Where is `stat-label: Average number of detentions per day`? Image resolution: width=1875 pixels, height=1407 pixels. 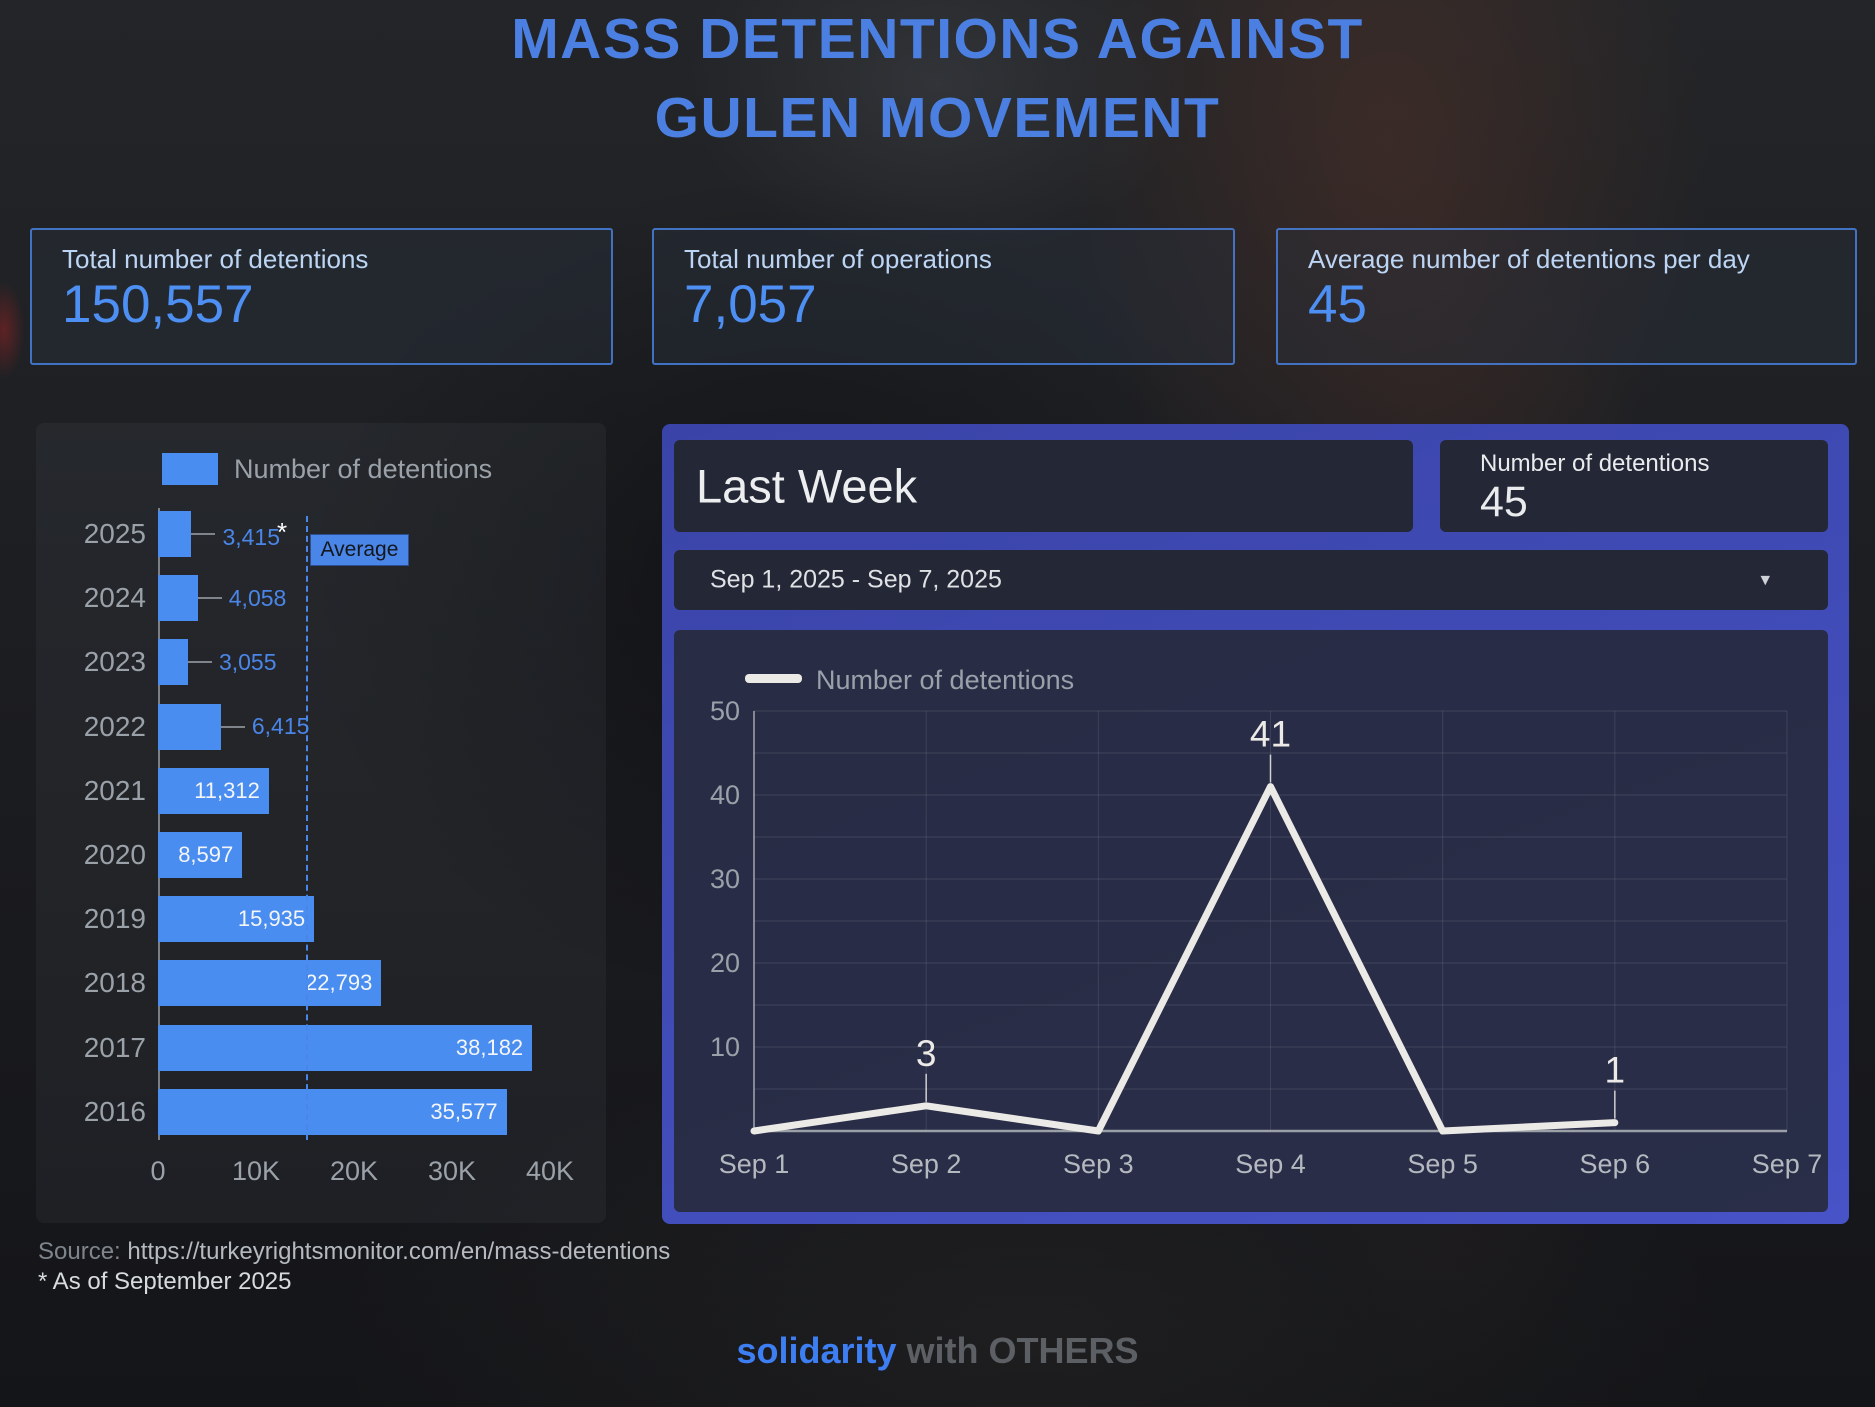
stat-label: Average number of detentions per day is located at coordinates (1529, 259).